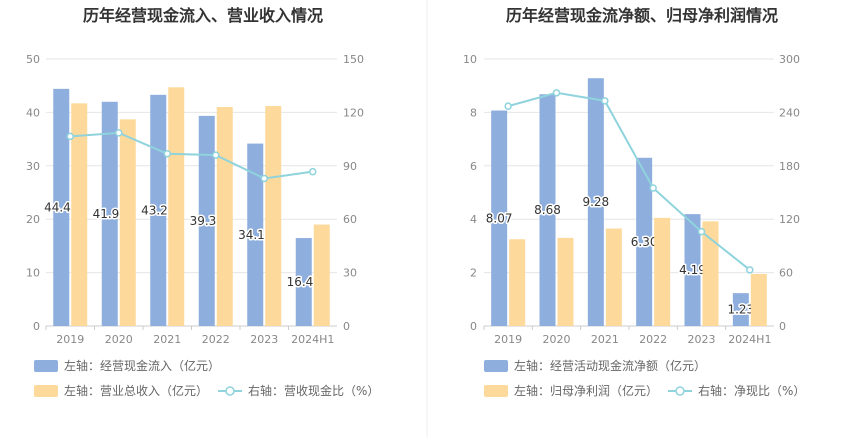 The height and width of the screenshot is (437, 850). I want to click on left-axis-tick-label: 20, so click(33, 219).